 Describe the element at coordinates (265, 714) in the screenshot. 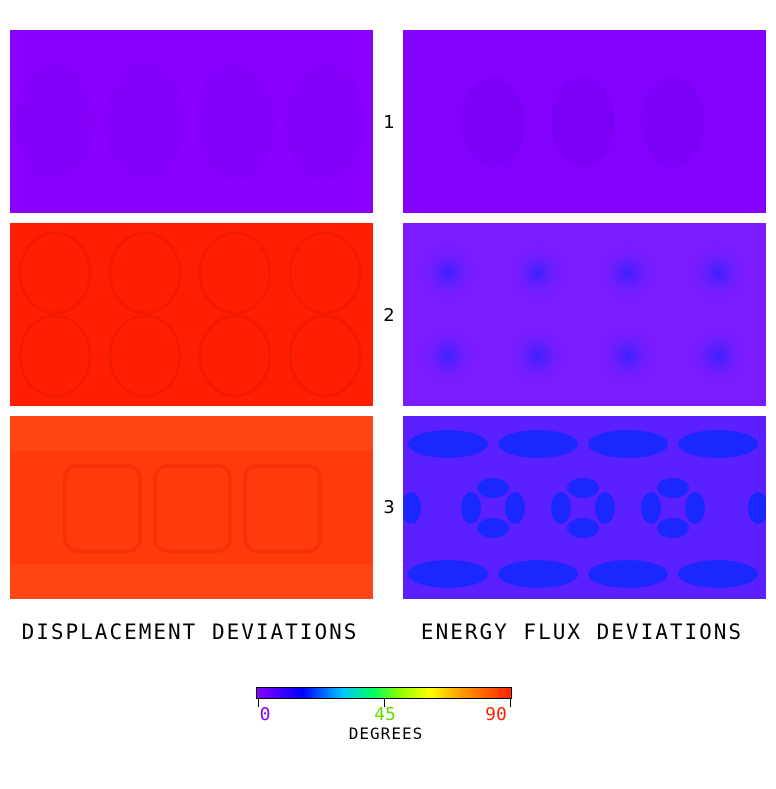

I see `colorbar-tick-label-0: 0` at that location.